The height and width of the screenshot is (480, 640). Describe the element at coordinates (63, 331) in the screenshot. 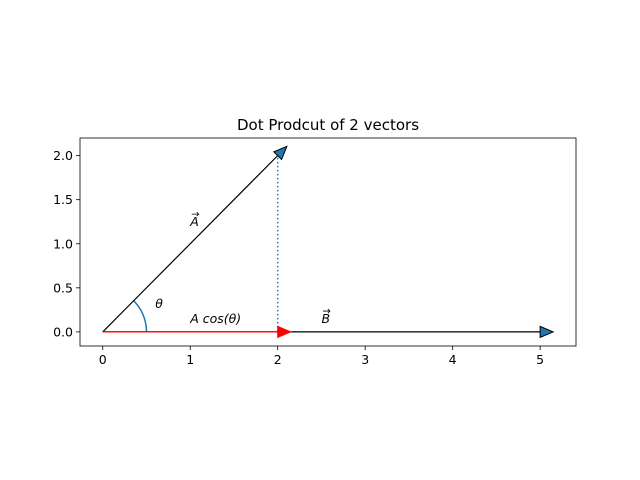

I see `y-tick-label: 0.0` at that location.